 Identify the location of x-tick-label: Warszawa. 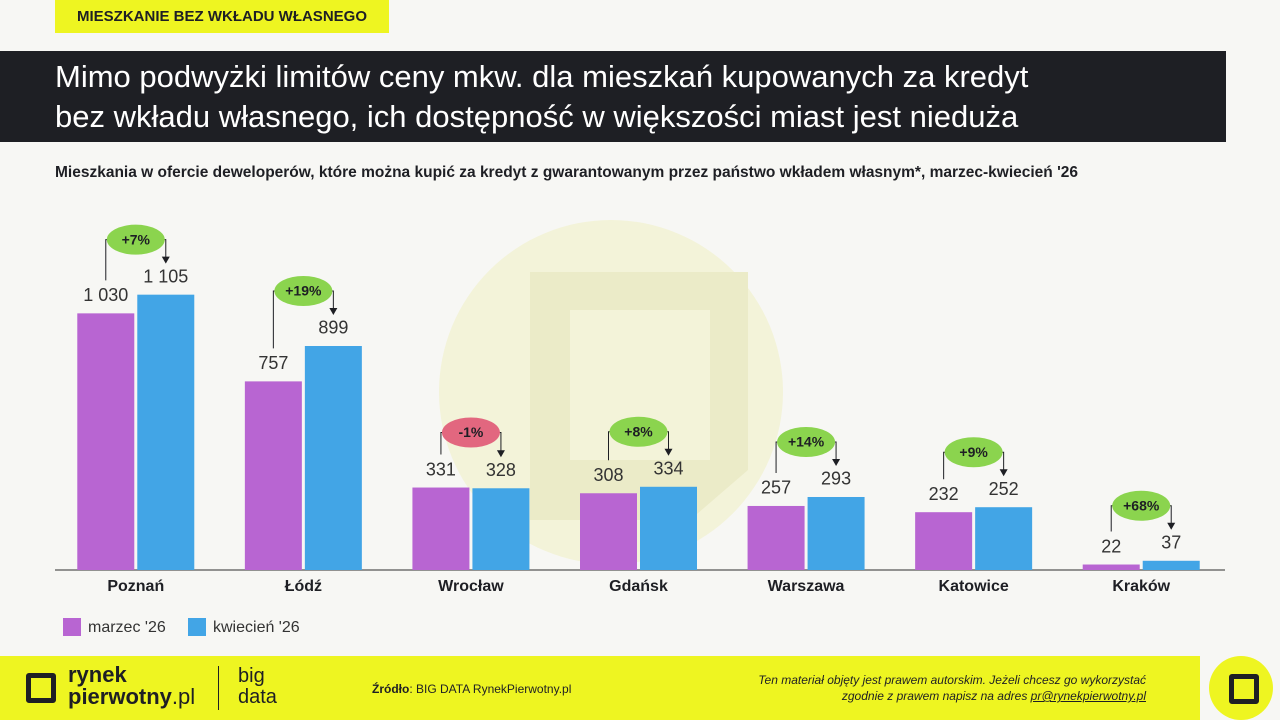
(806, 586).